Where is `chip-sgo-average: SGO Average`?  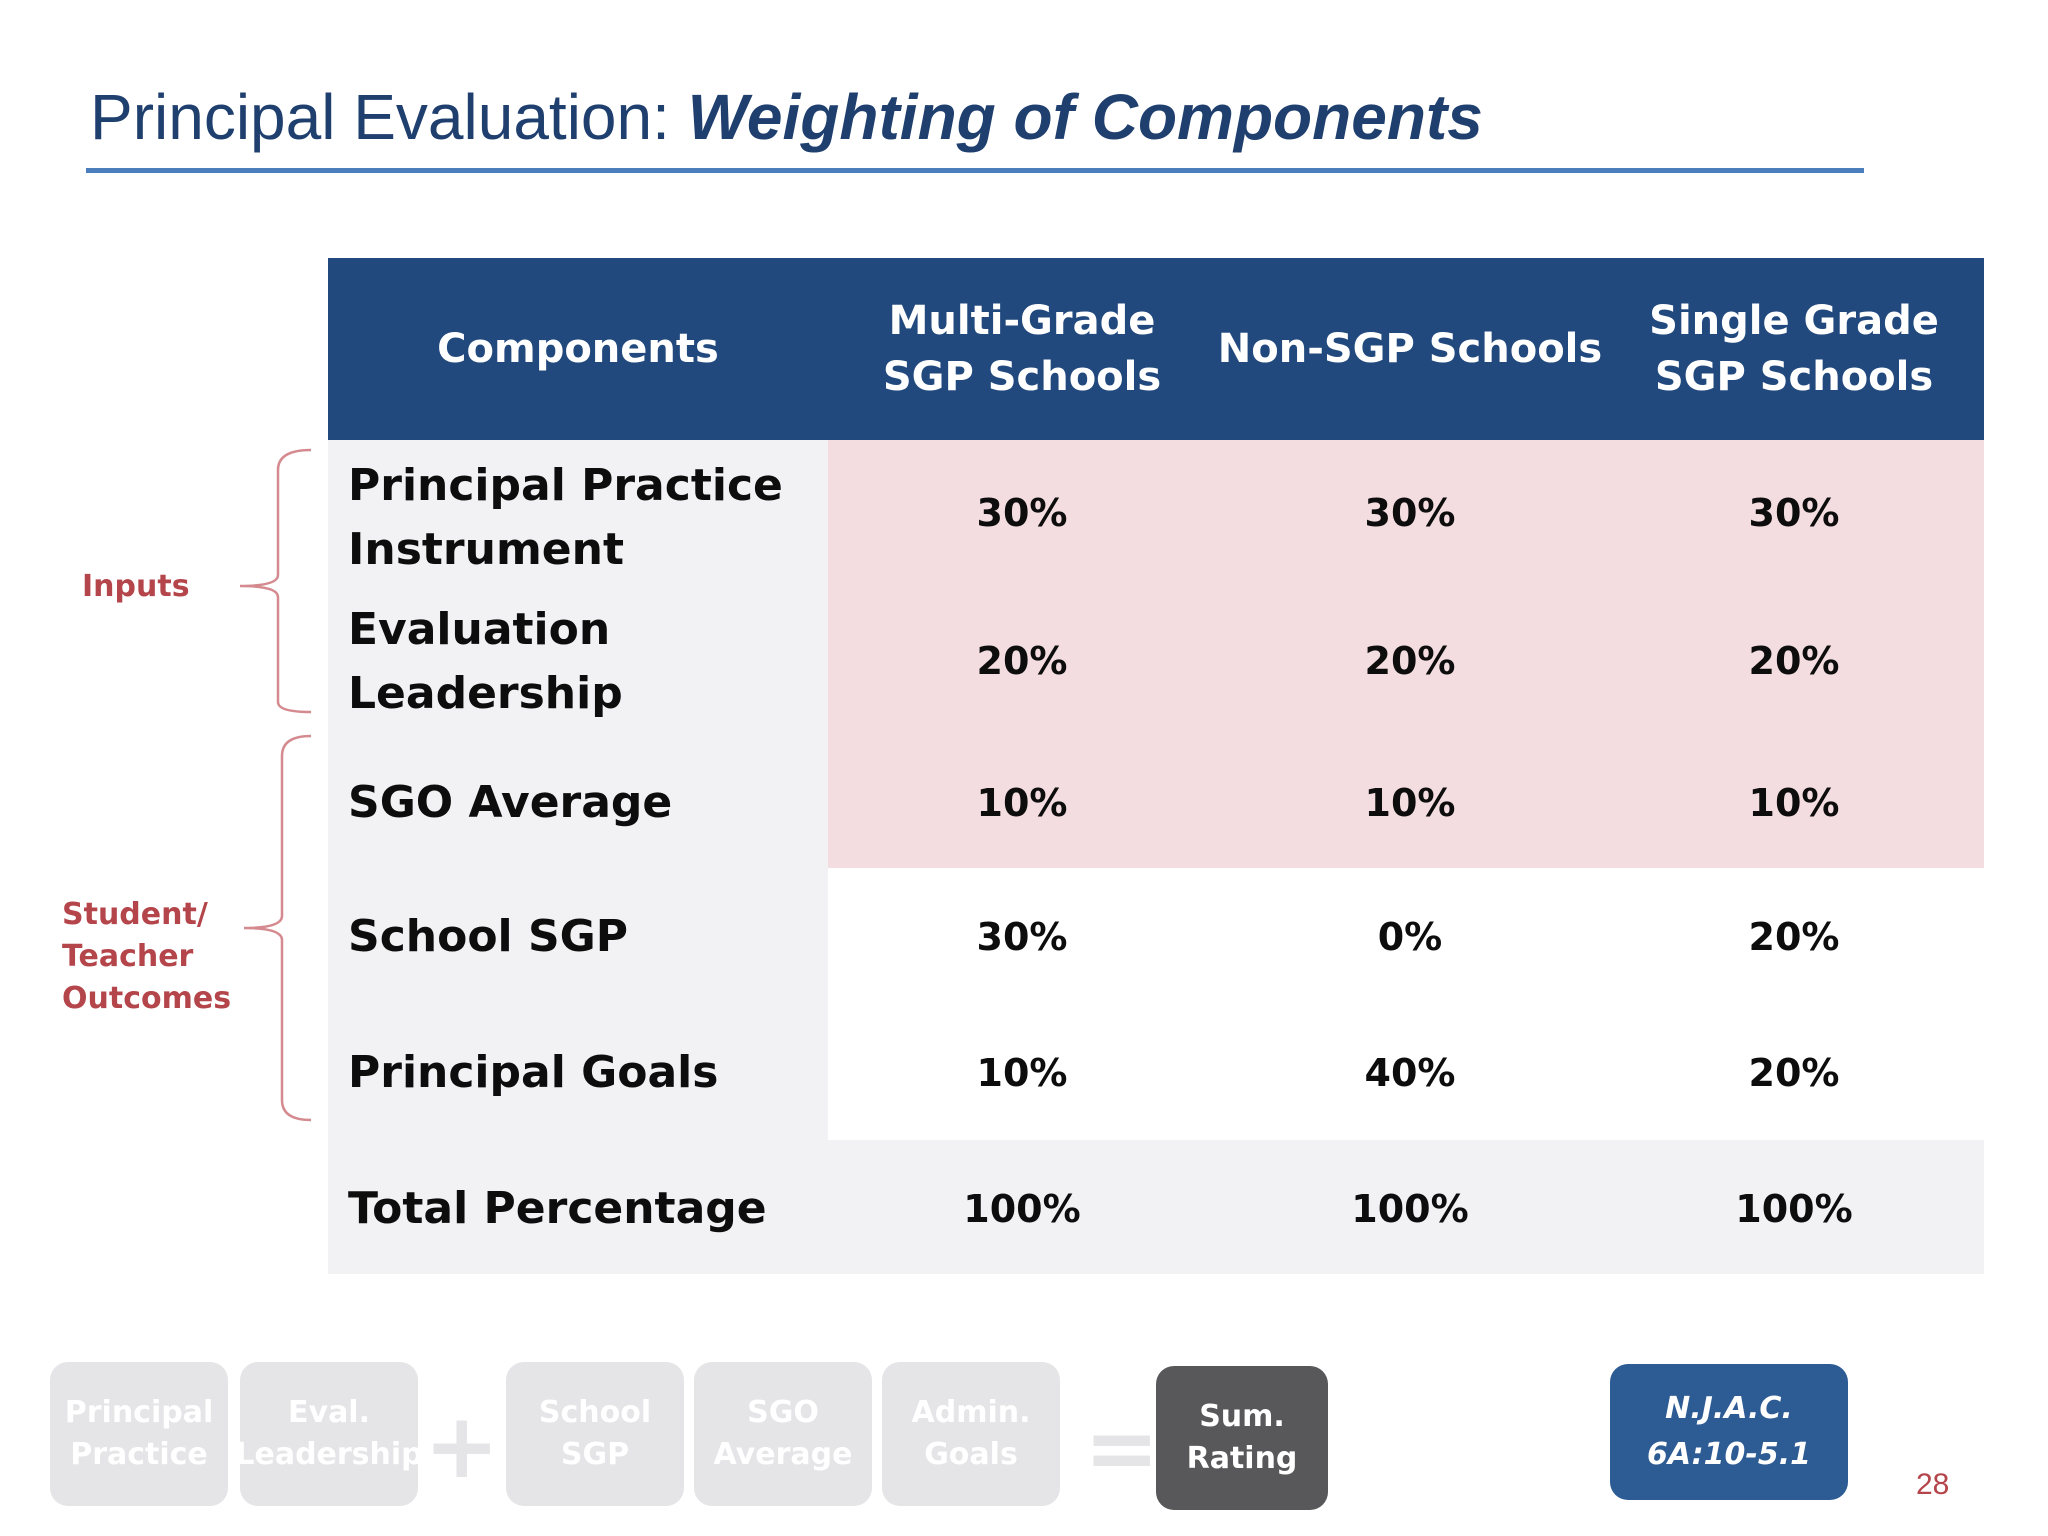
chip-sgo-average: SGO Average is located at coordinates (783, 1434).